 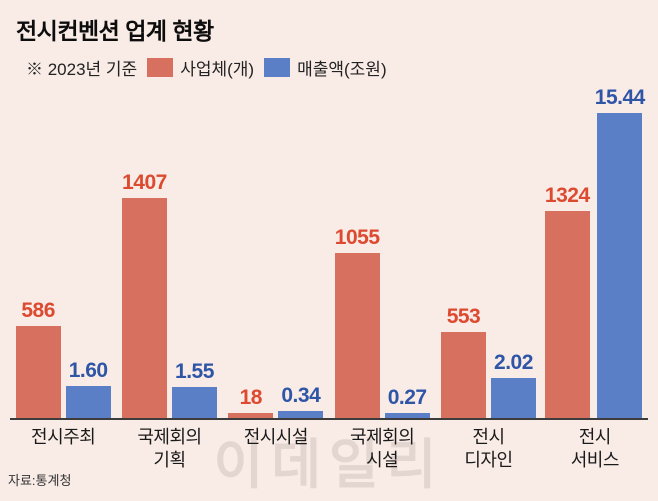 I want to click on value-label: 18, so click(x=251, y=397).